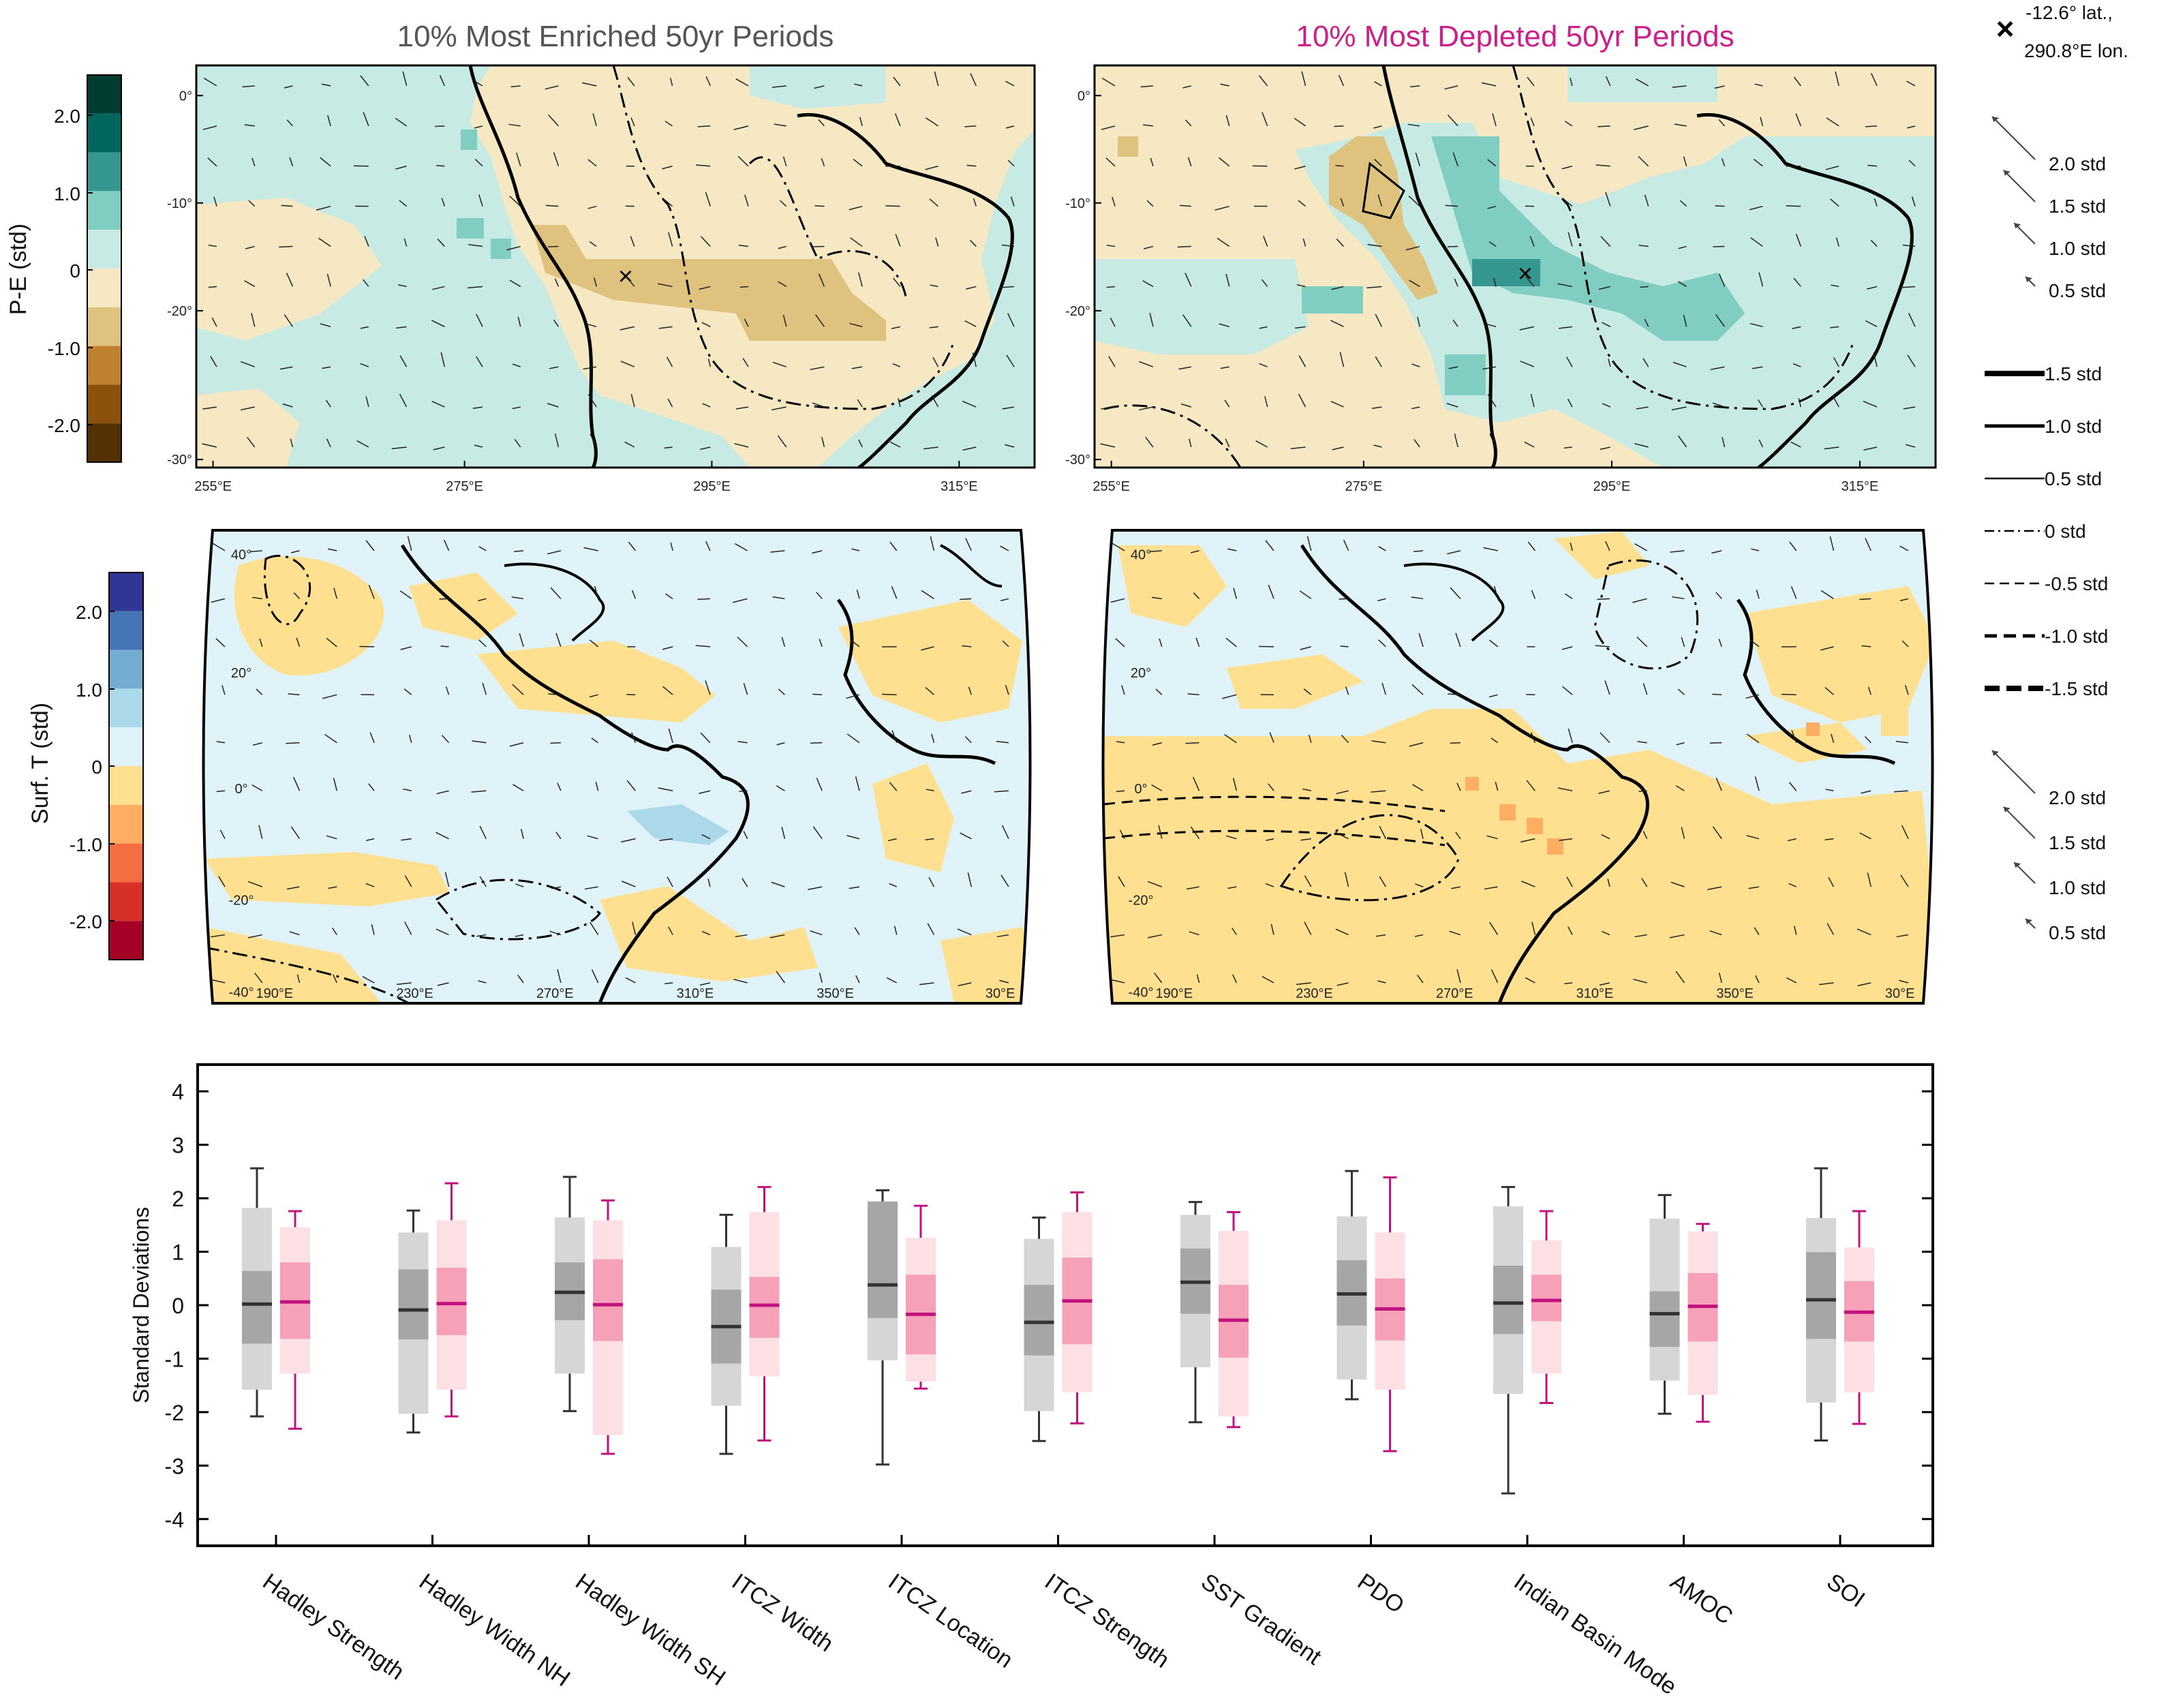  What do you see at coordinates (64, 348) in the screenshot?
I see `colorbar-tick-label: -1.0` at bounding box center [64, 348].